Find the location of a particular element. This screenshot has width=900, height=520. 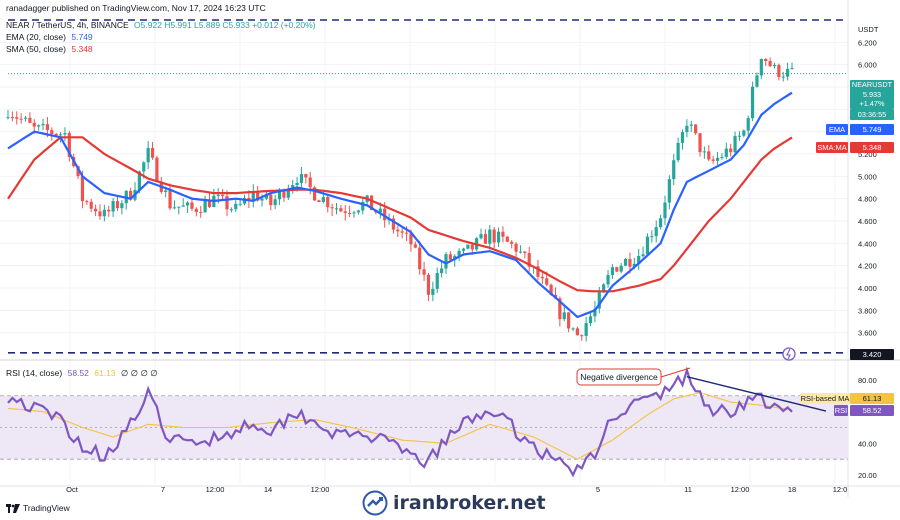

tradingview-brand: TradingView is located at coordinates (38, 508).